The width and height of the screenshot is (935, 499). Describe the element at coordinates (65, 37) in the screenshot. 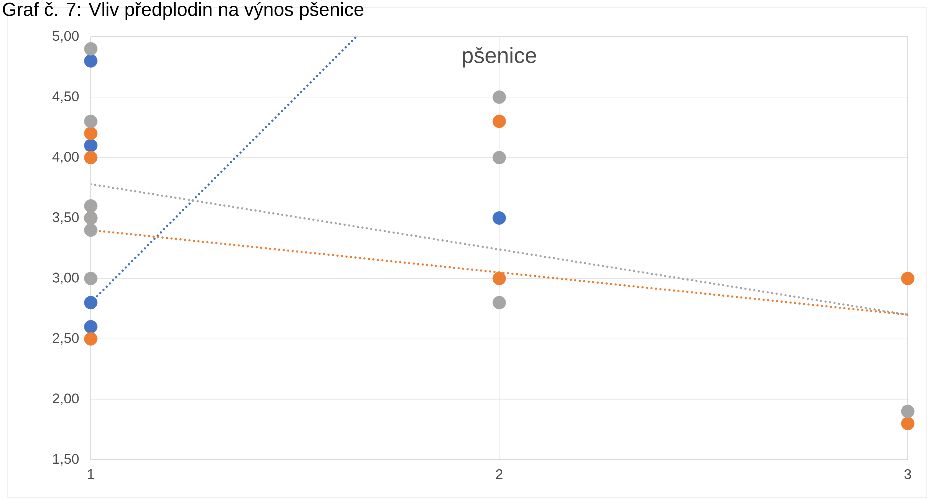

I see `y-tick-label: 5,00` at that location.